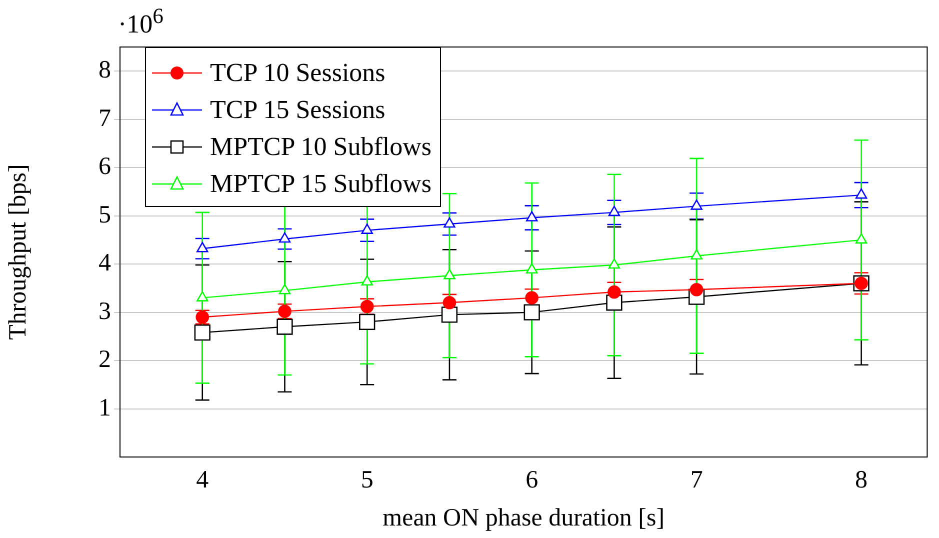 Image resolution: width=939 pixels, height=538 pixels. What do you see at coordinates (104, 214) in the screenshot?
I see `y-tick-label: 5` at bounding box center [104, 214].